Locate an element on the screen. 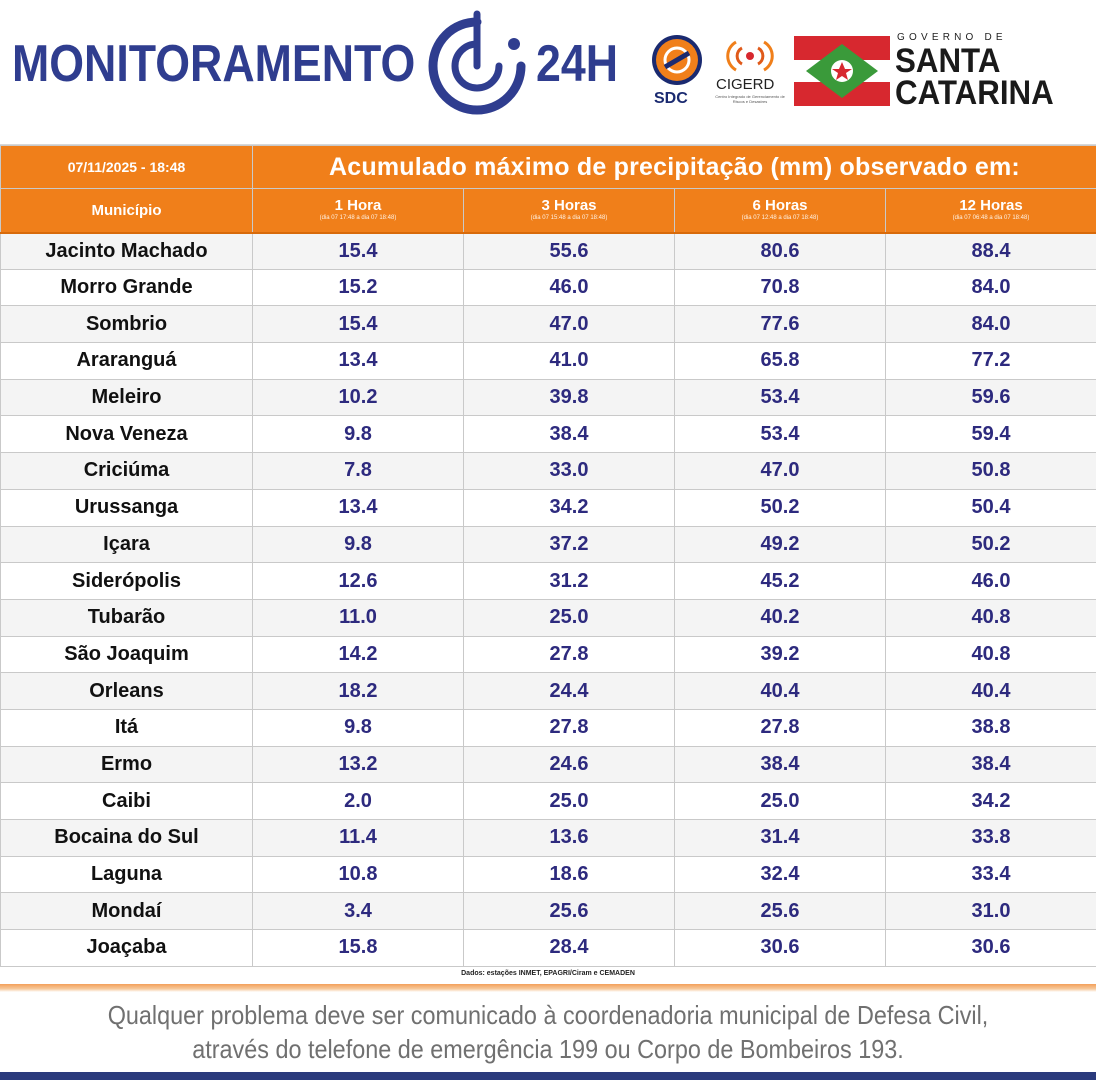 The image size is (1096, 1080). municipio-cell: Ermo is located at coordinates (126, 764).